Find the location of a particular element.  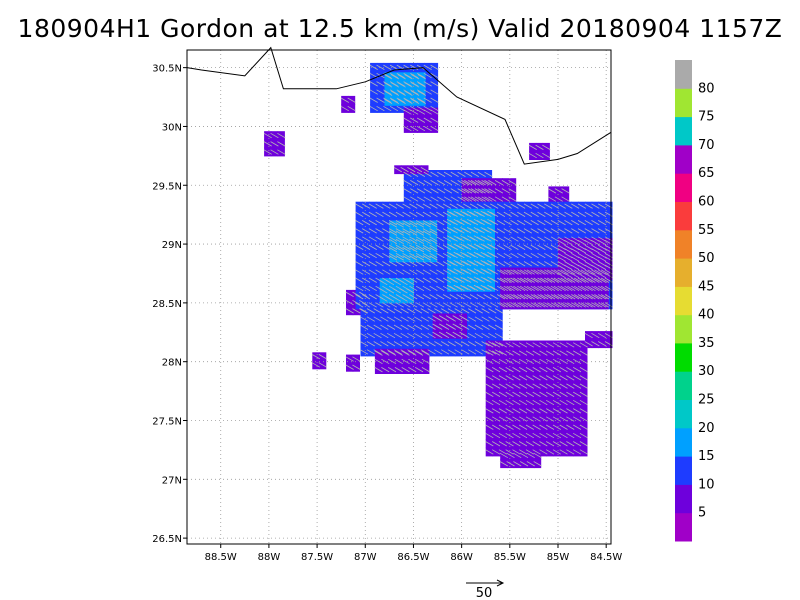

colorbar-label: 75 is located at coordinates (706, 117).